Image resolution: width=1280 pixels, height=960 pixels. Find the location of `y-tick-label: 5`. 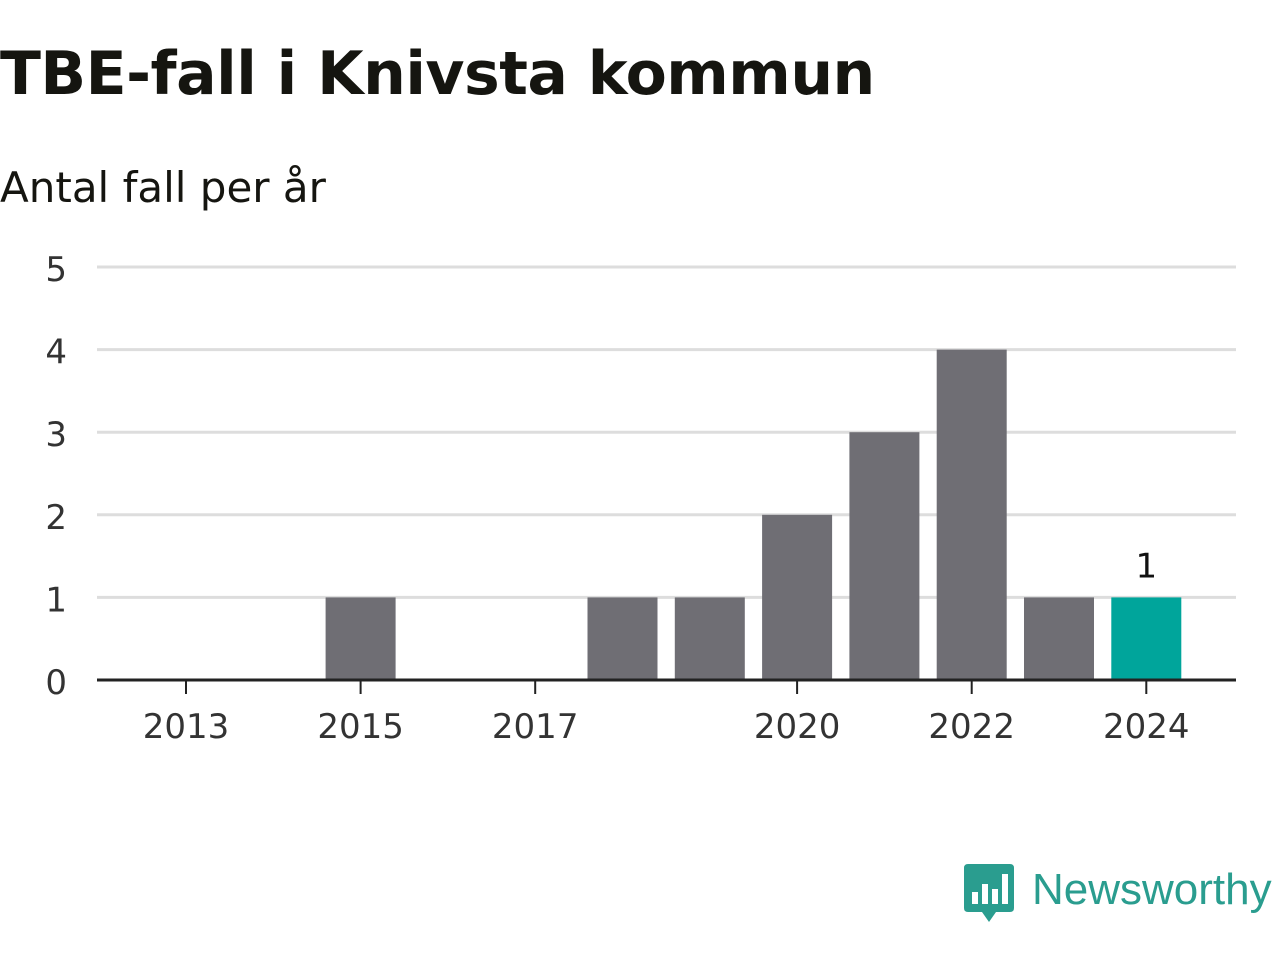

y-tick-label: 5 is located at coordinates (56, 270).